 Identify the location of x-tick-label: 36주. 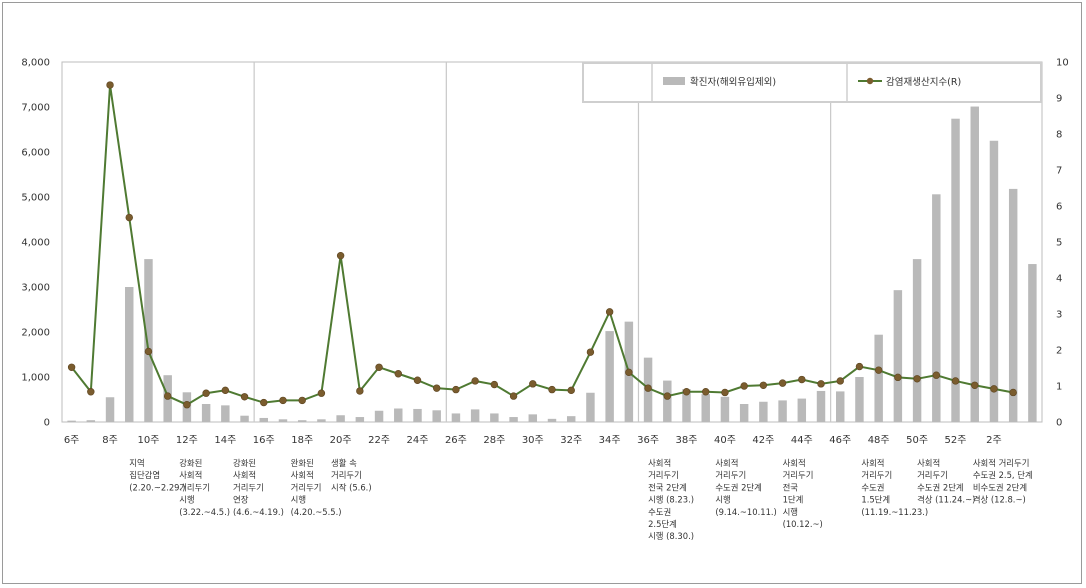
(648, 440).